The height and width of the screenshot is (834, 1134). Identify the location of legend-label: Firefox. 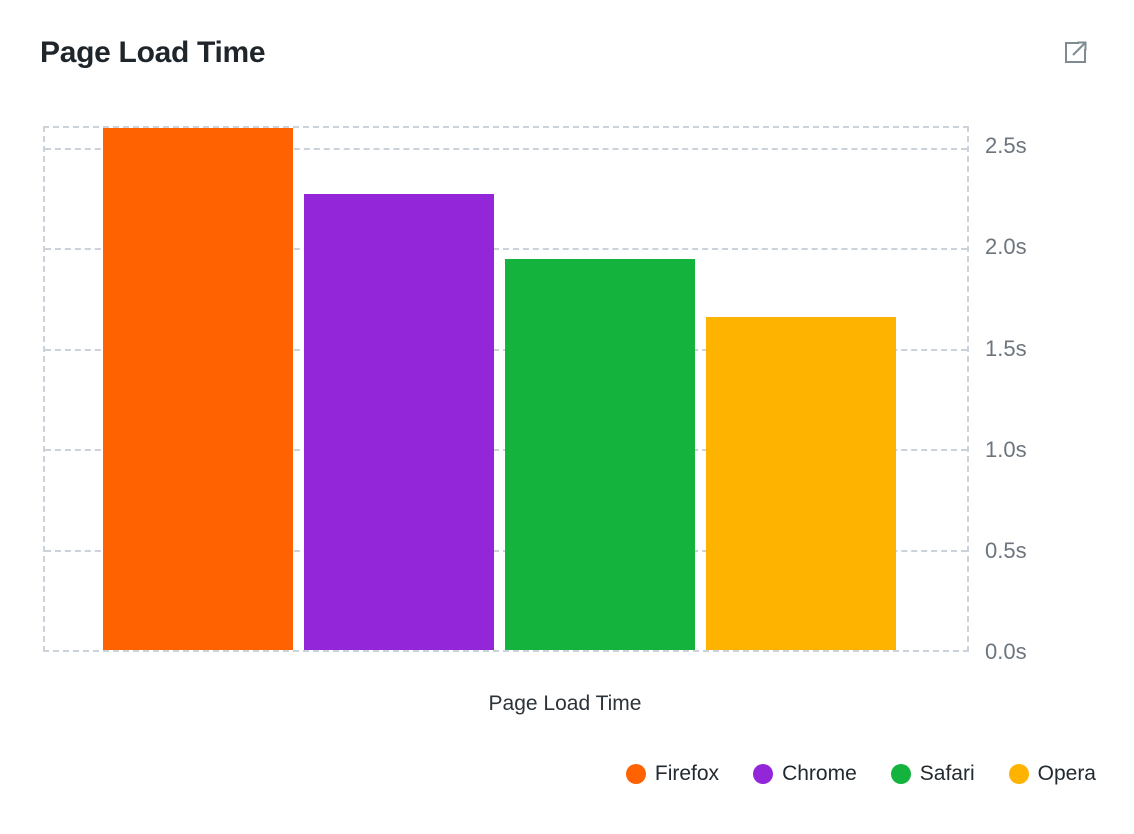
(687, 773).